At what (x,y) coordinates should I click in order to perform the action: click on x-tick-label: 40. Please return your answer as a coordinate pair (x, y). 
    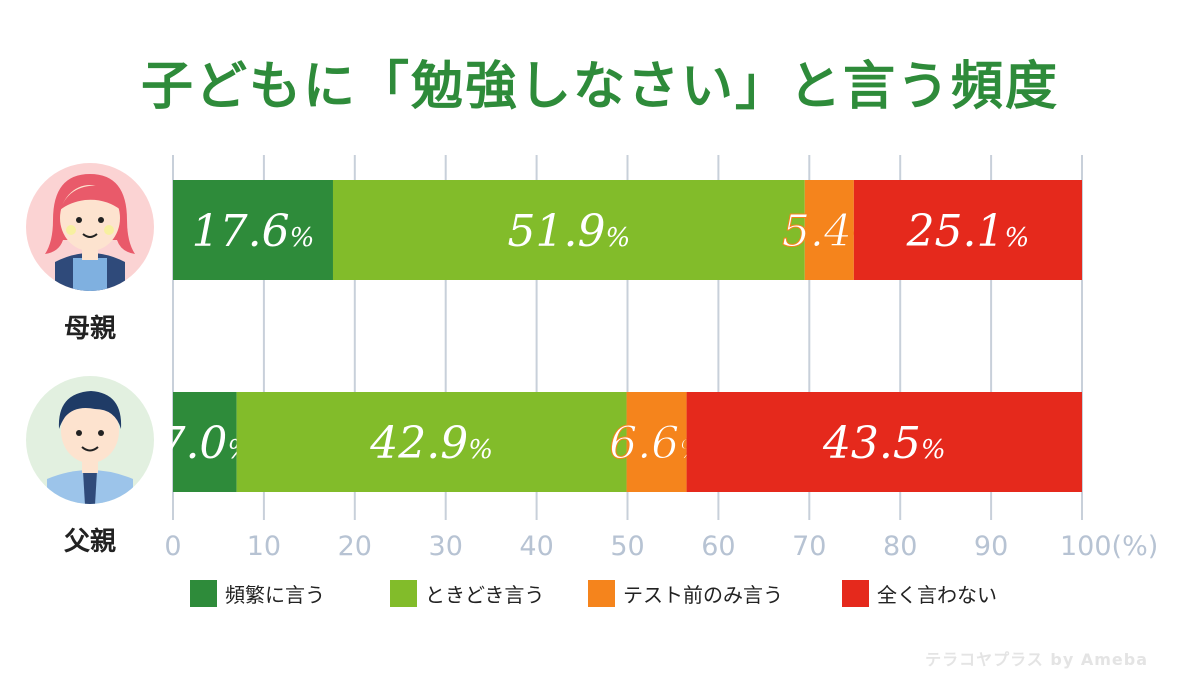
    Looking at the image, I should click on (536, 546).